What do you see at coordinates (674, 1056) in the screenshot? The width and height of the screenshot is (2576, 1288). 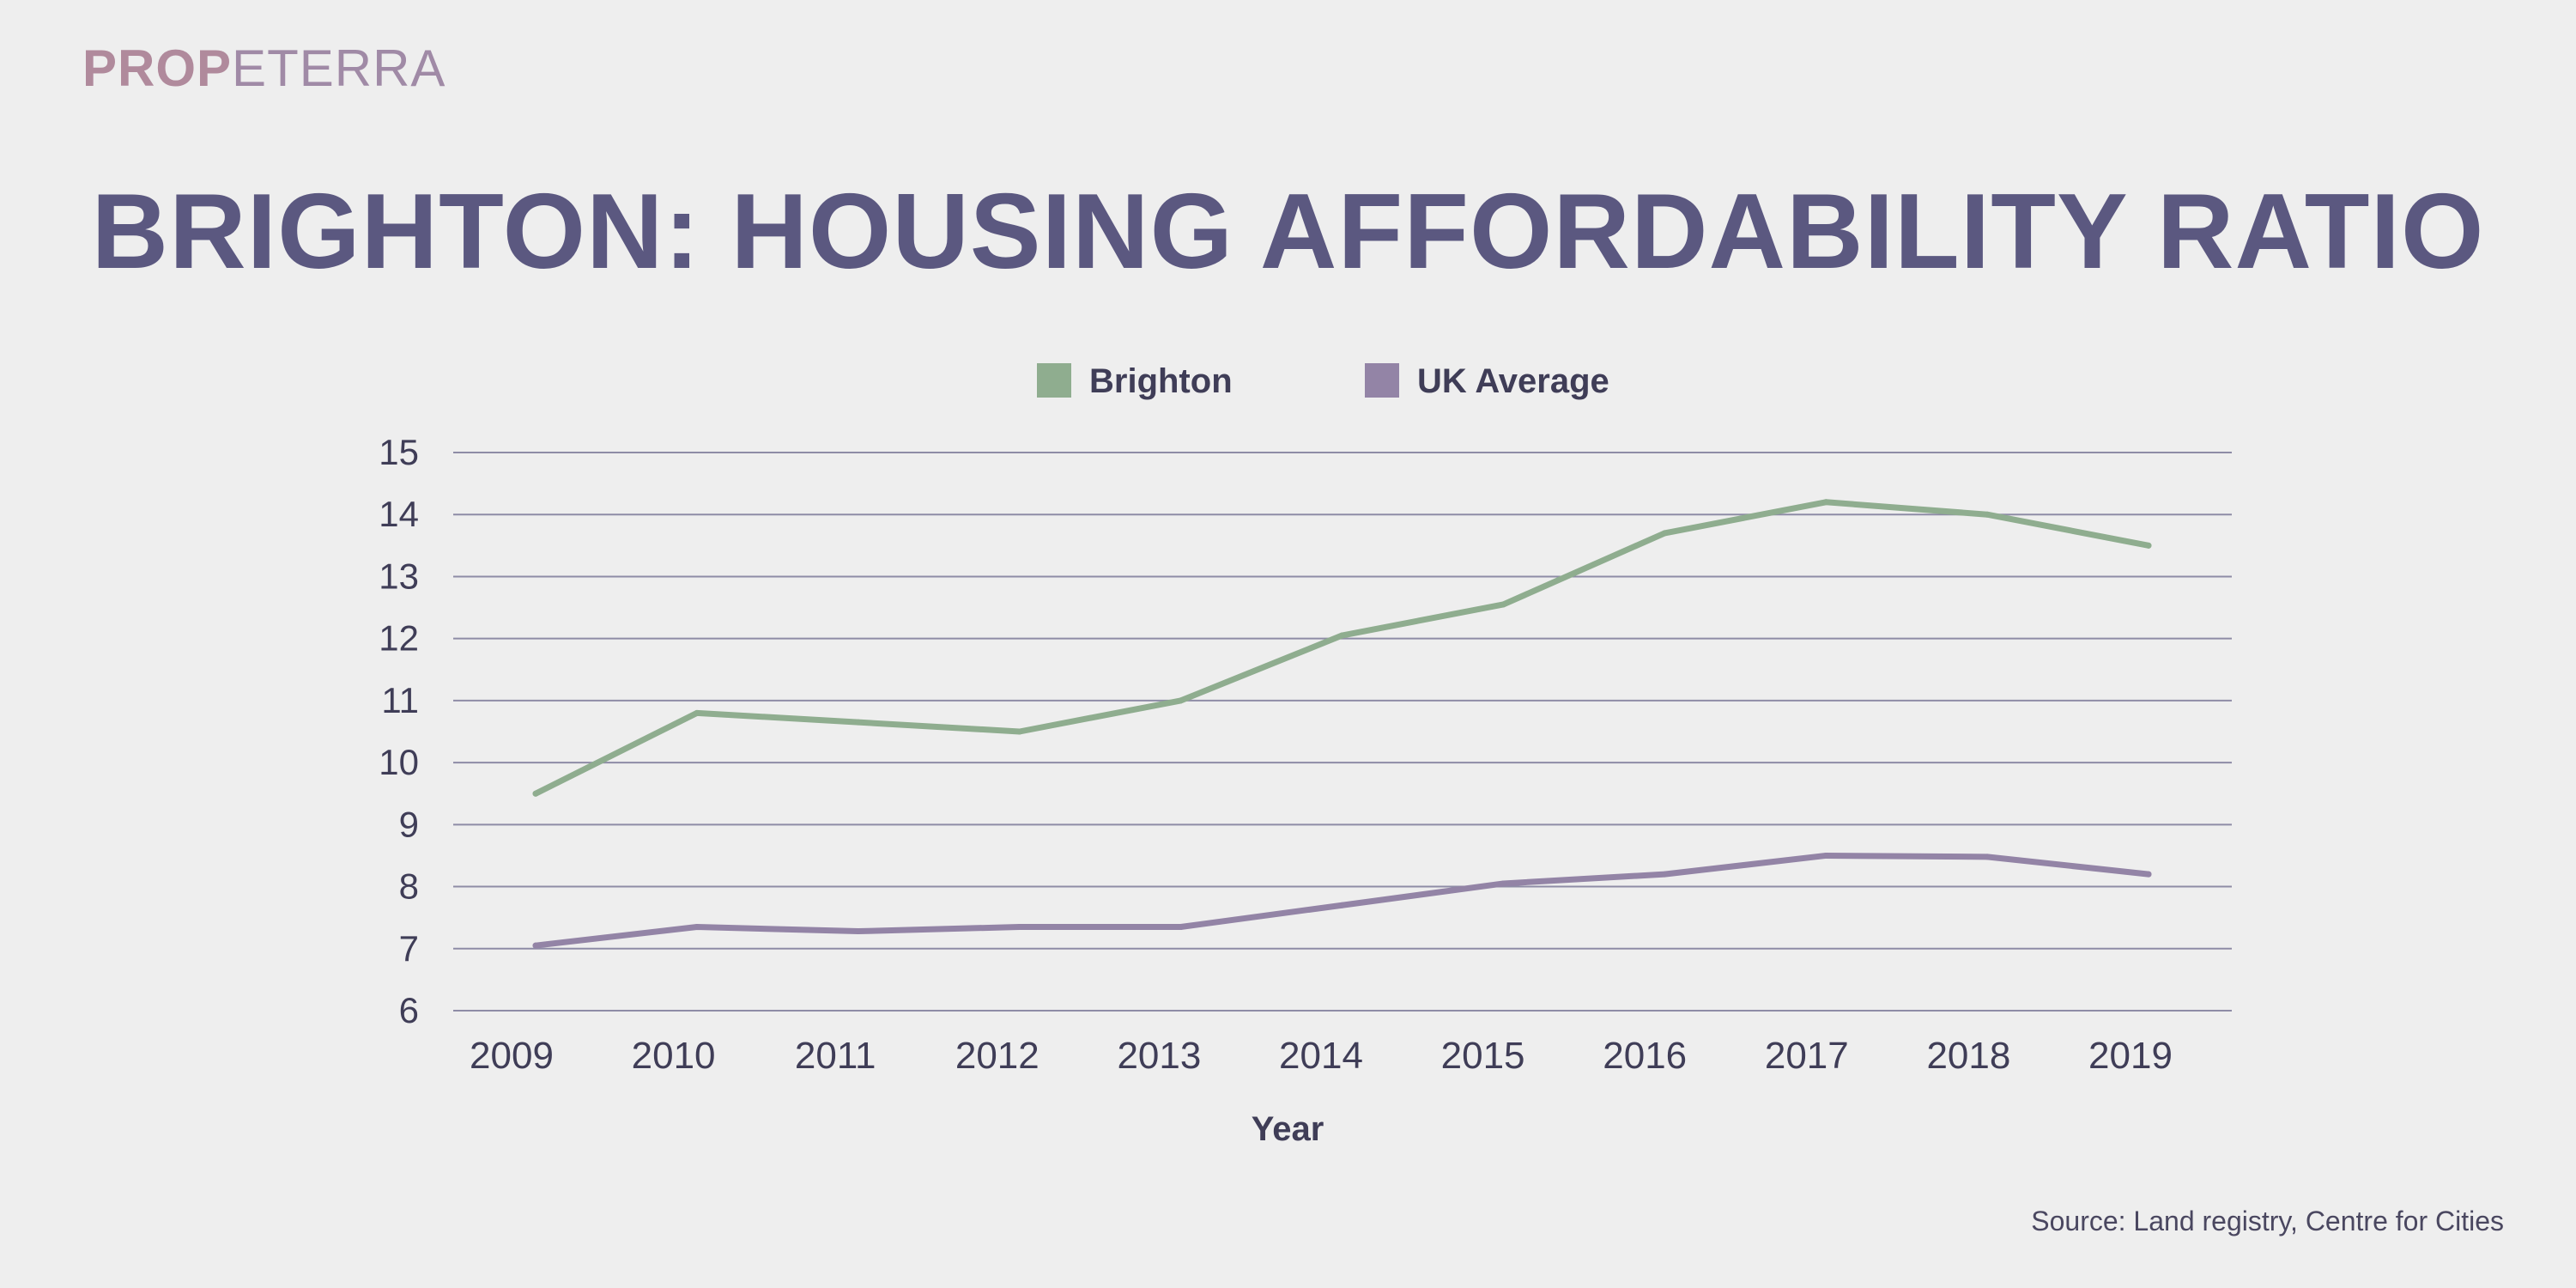 I see `x-tick-label-2010: 2010` at bounding box center [674, 1056].